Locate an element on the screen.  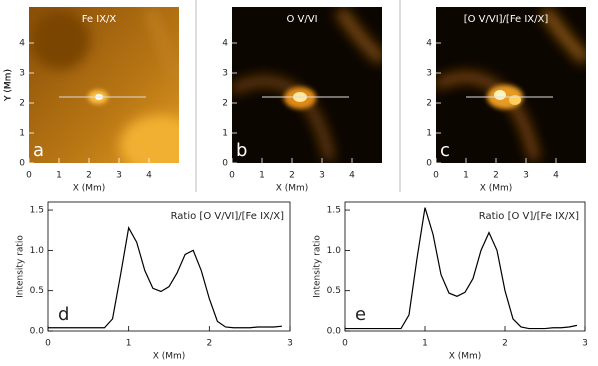
y-axis-label: Y (Mm) is located at coordinates (9, 85).